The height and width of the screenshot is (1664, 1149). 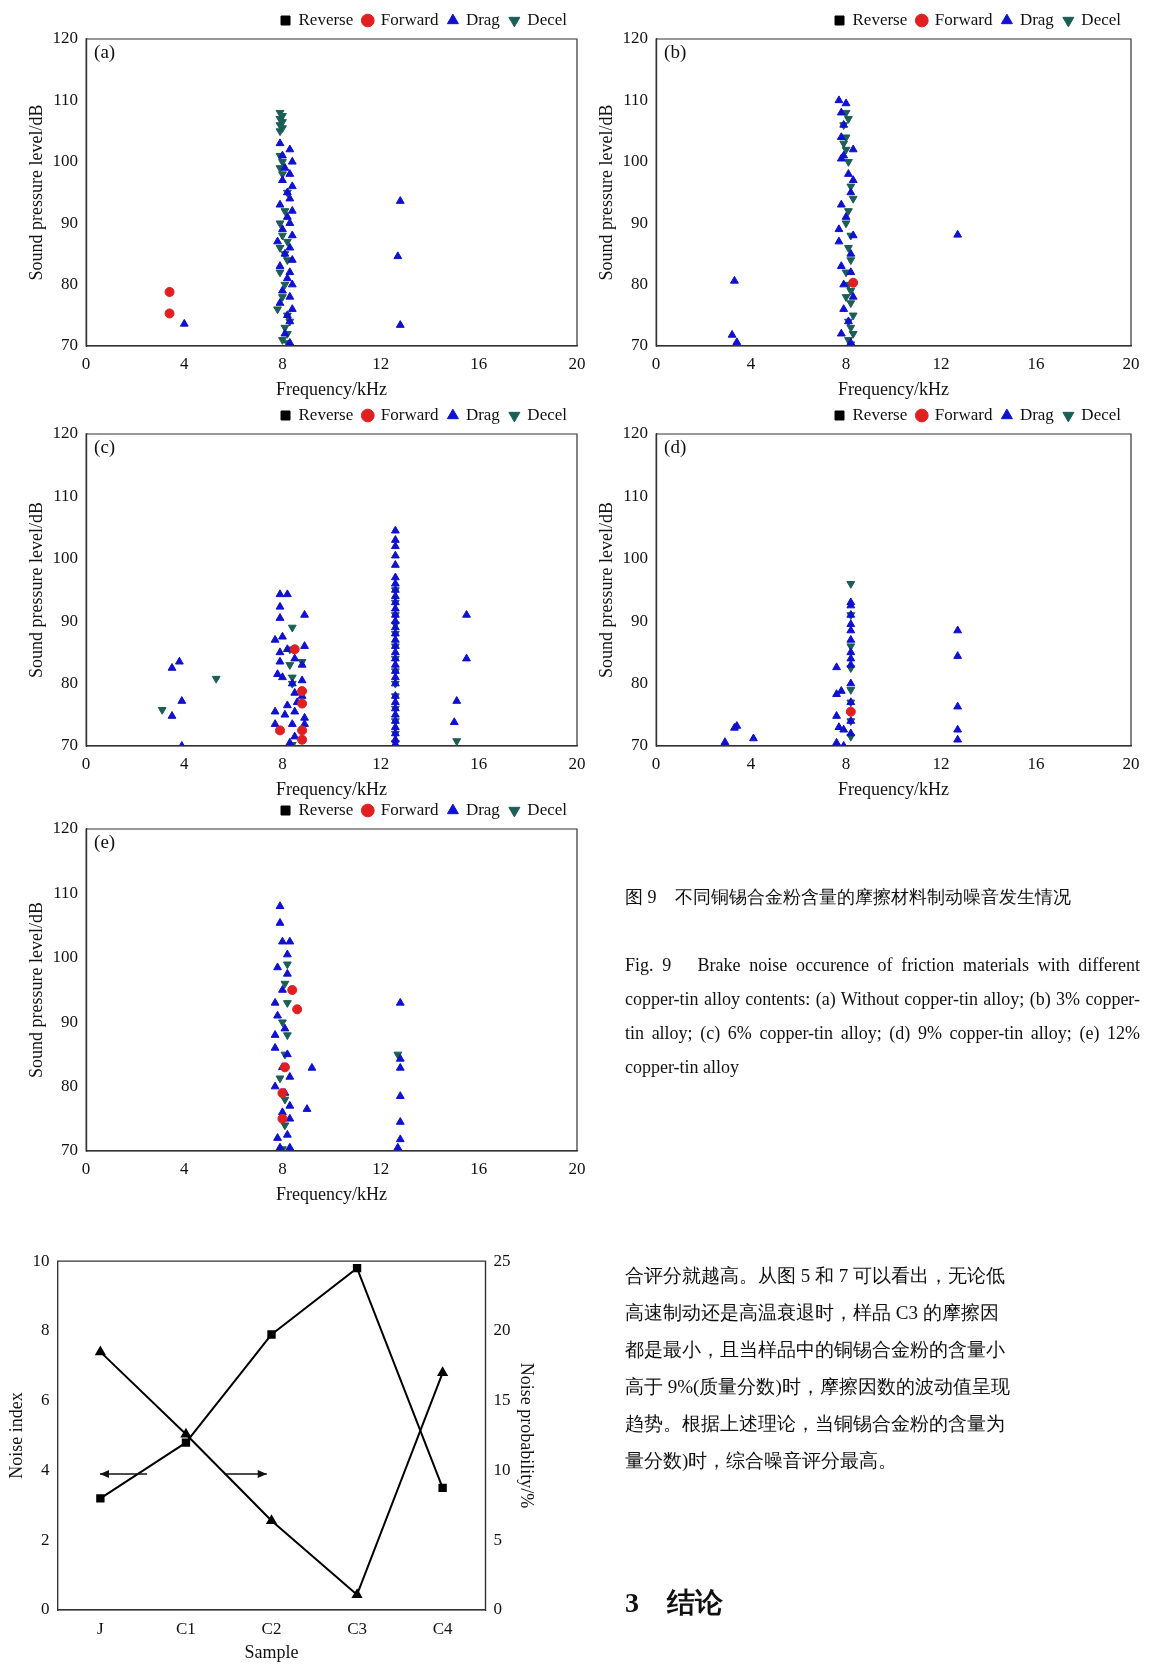 What do you see at coordinates (101, 1628) in the screenshot?
I see `x-tick-label: J` at bounding box center [101, 1628].